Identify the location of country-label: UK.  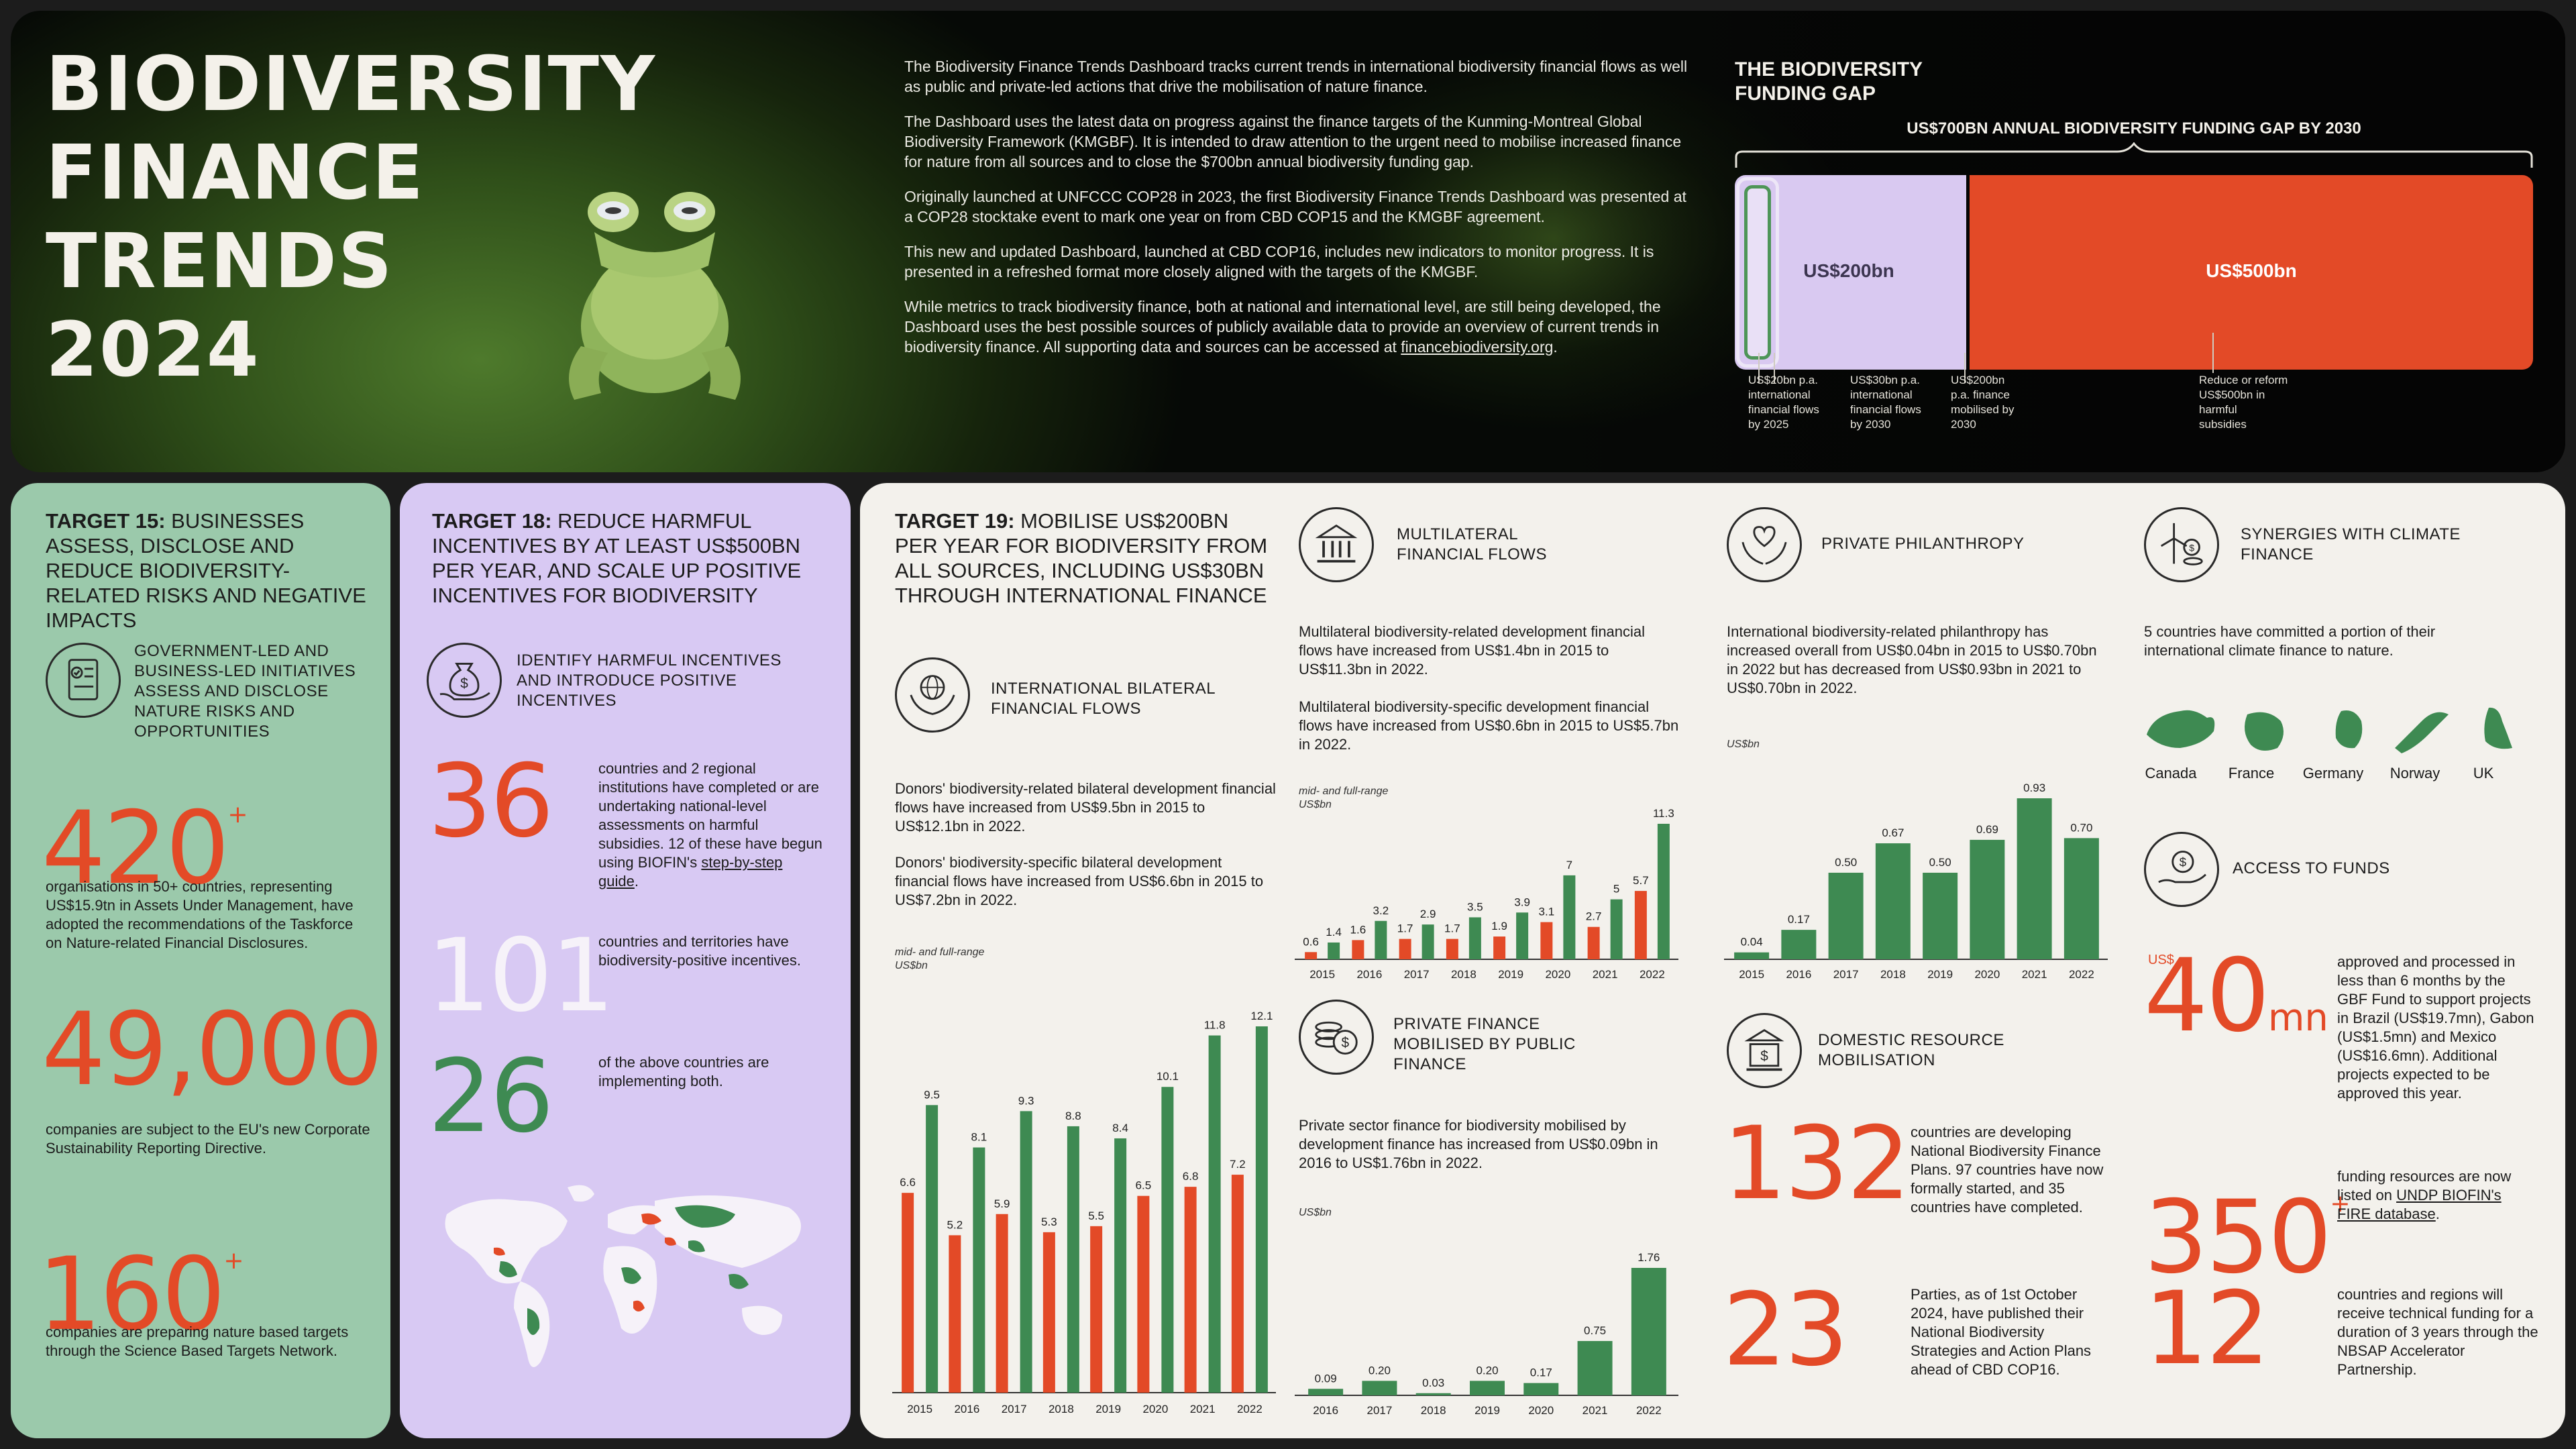
(2483, 773).